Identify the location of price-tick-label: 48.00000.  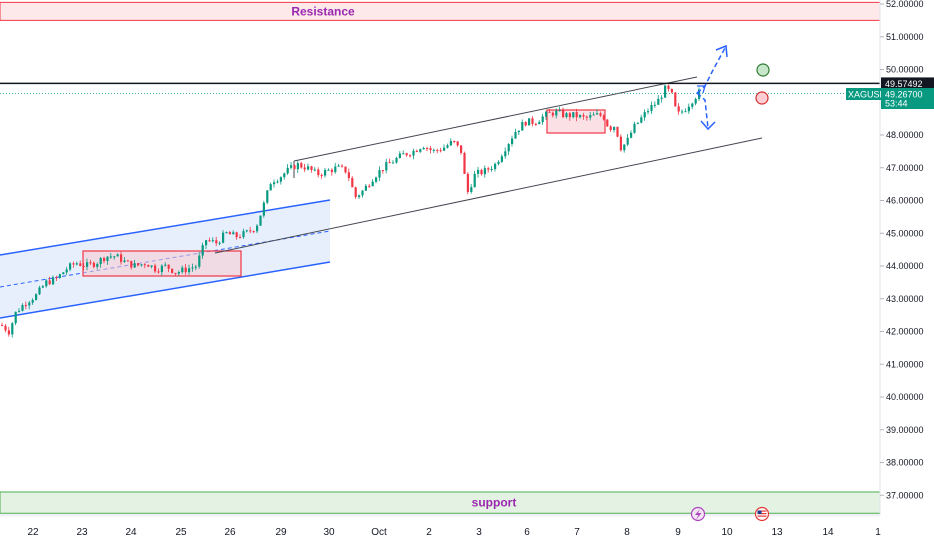
(905, 135).